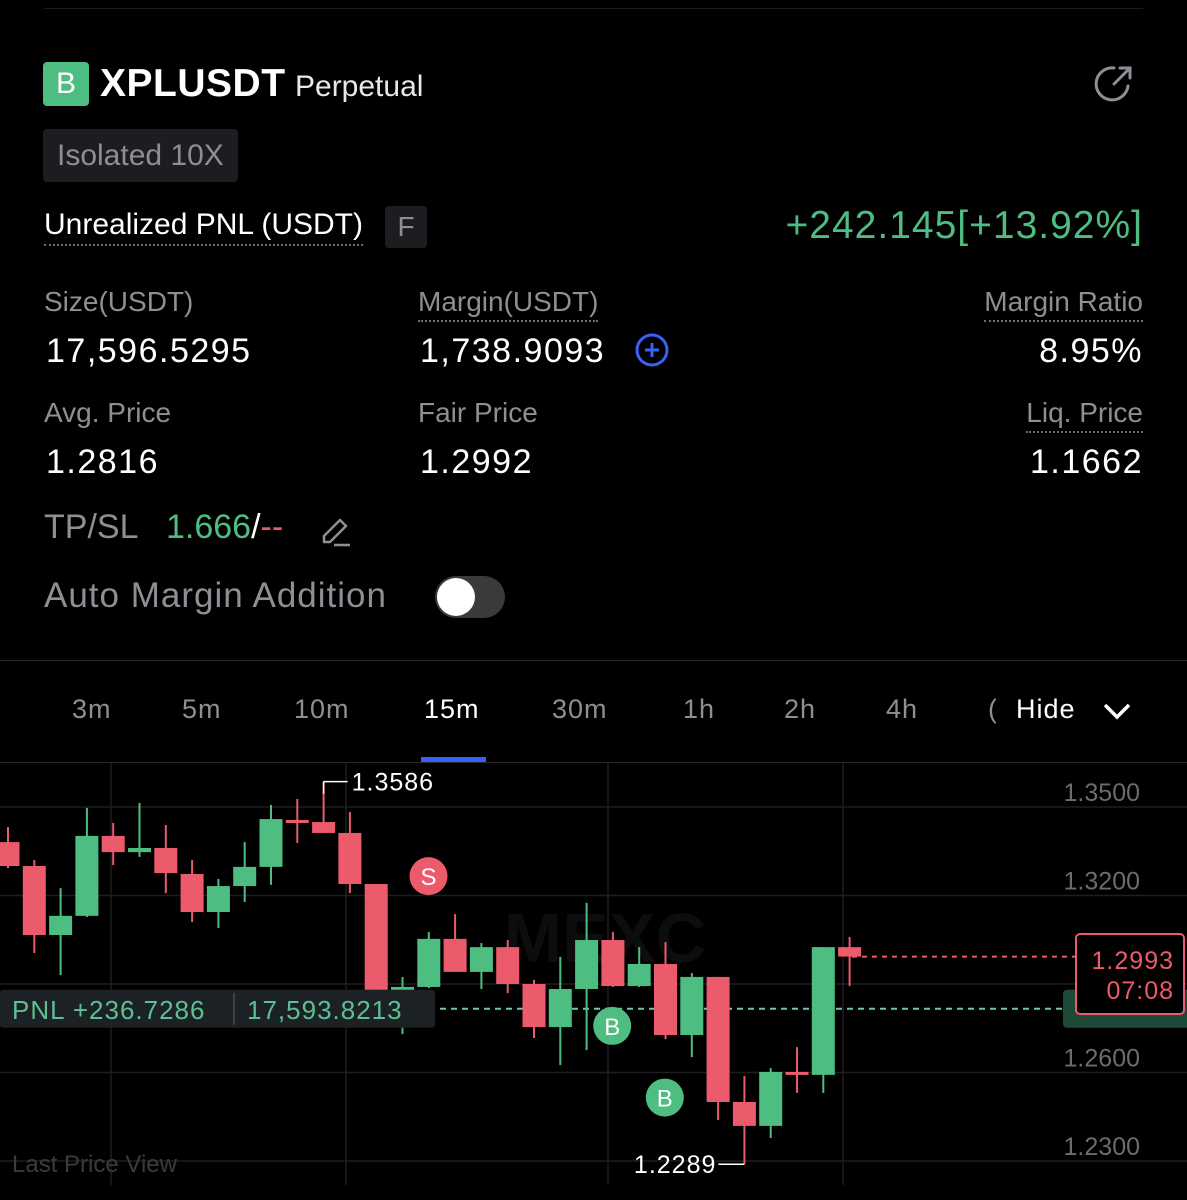 The width and height of the screenshot is (1187, 1200). Describe the element at coordinates (102, 462) in the screenshot. I see `avg-price-value: 1.2816` at that location.